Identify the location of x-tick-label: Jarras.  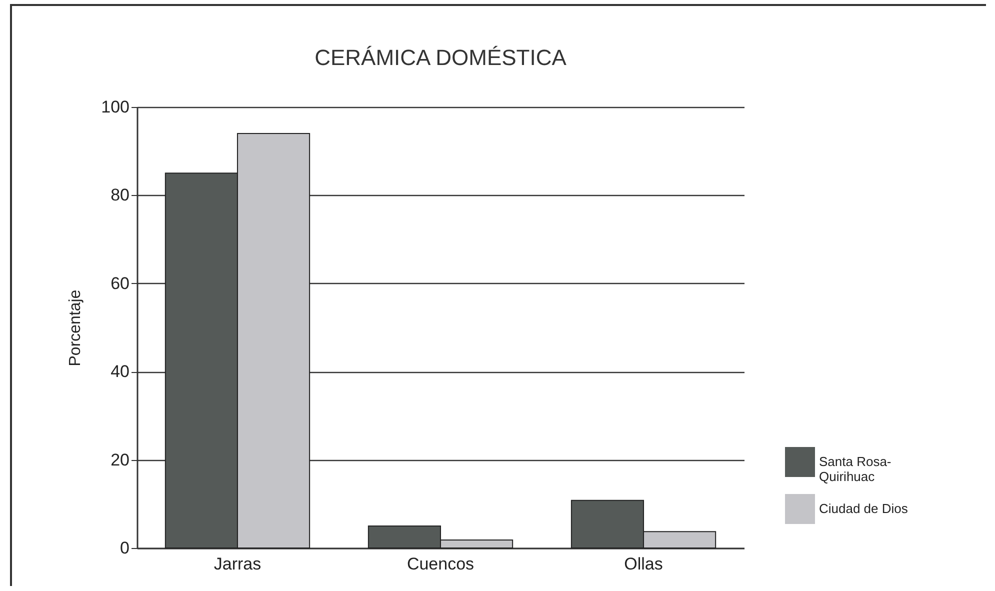
(238, 564).